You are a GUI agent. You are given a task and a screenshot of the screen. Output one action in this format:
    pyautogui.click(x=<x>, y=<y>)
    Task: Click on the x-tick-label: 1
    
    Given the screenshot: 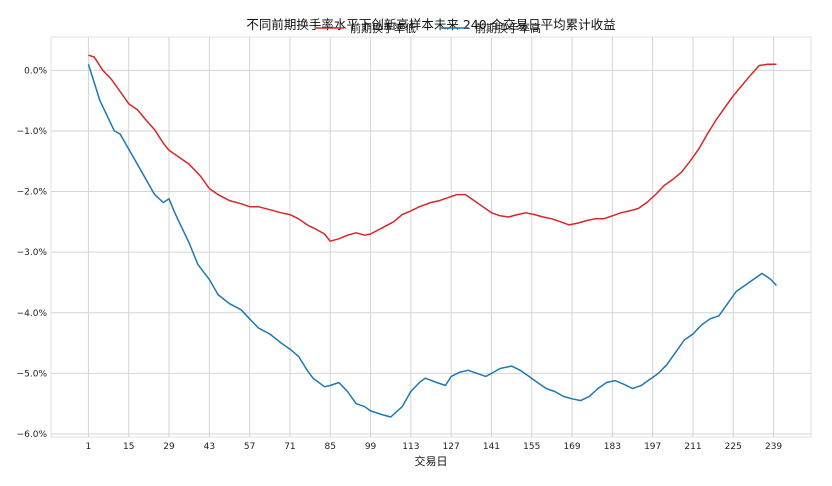 What is the action you would take?
    pyautogui.click(x=89, y=447)
    